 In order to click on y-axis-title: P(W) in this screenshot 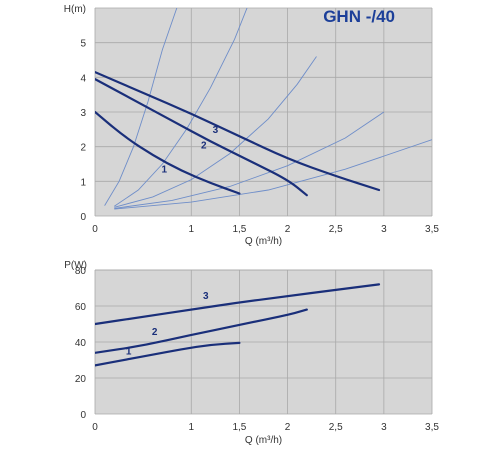, I will do `click(75, 265)`.